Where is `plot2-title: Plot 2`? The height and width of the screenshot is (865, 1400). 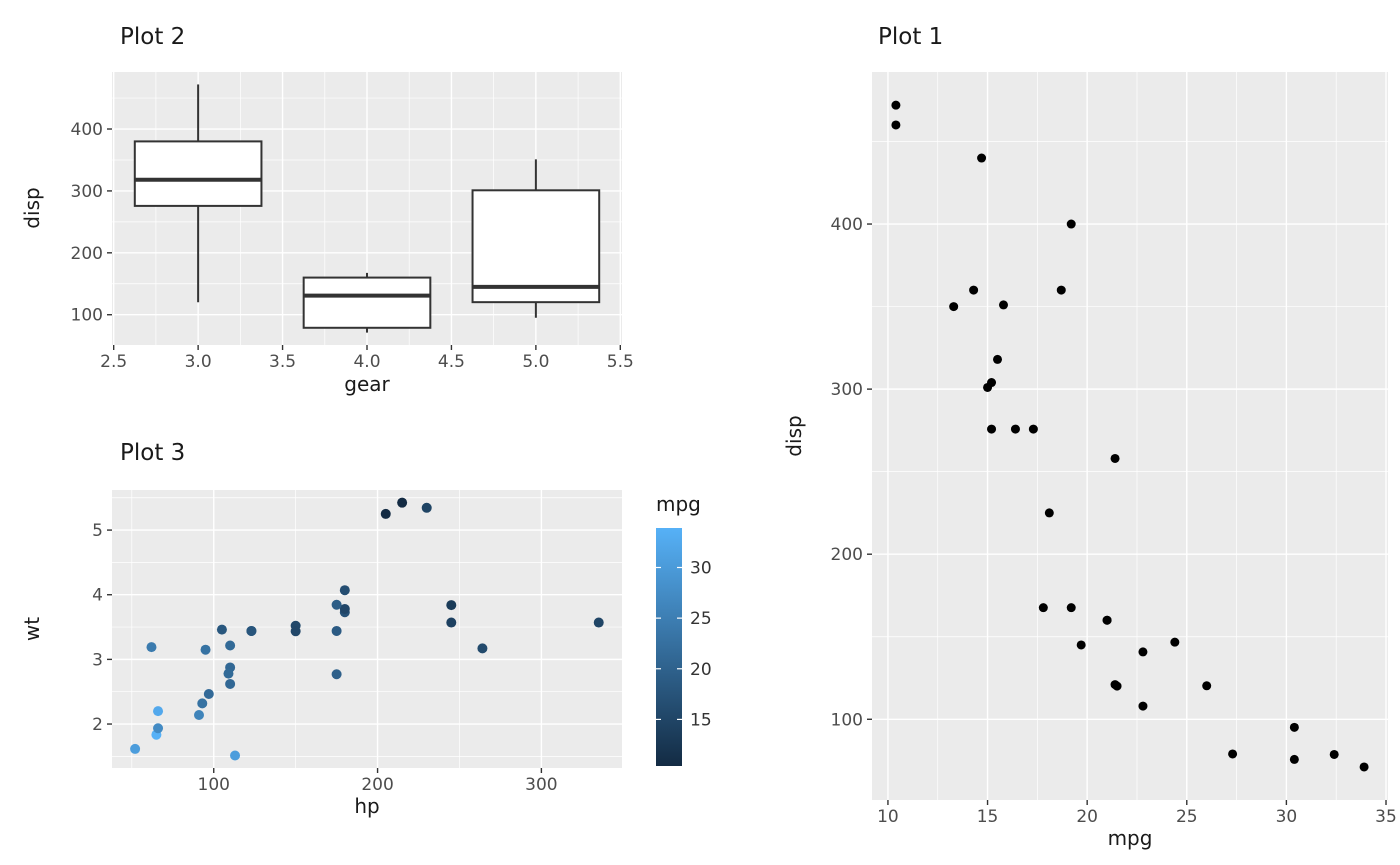 plot2-title: Plot 2 is located at coordinates (153, 37).